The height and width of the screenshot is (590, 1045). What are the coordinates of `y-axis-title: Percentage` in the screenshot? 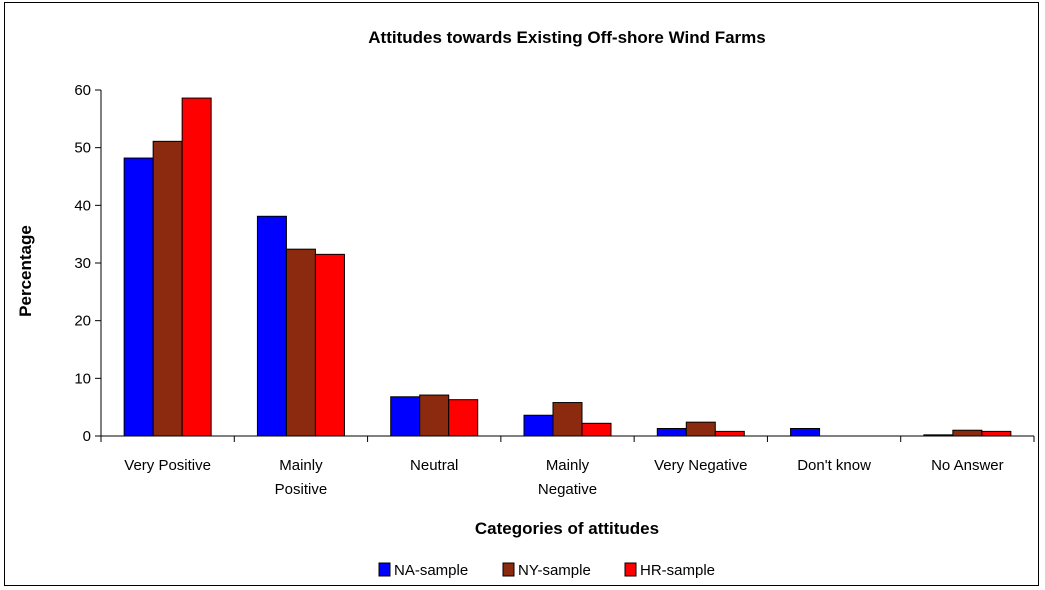 It's located at (25, 271).